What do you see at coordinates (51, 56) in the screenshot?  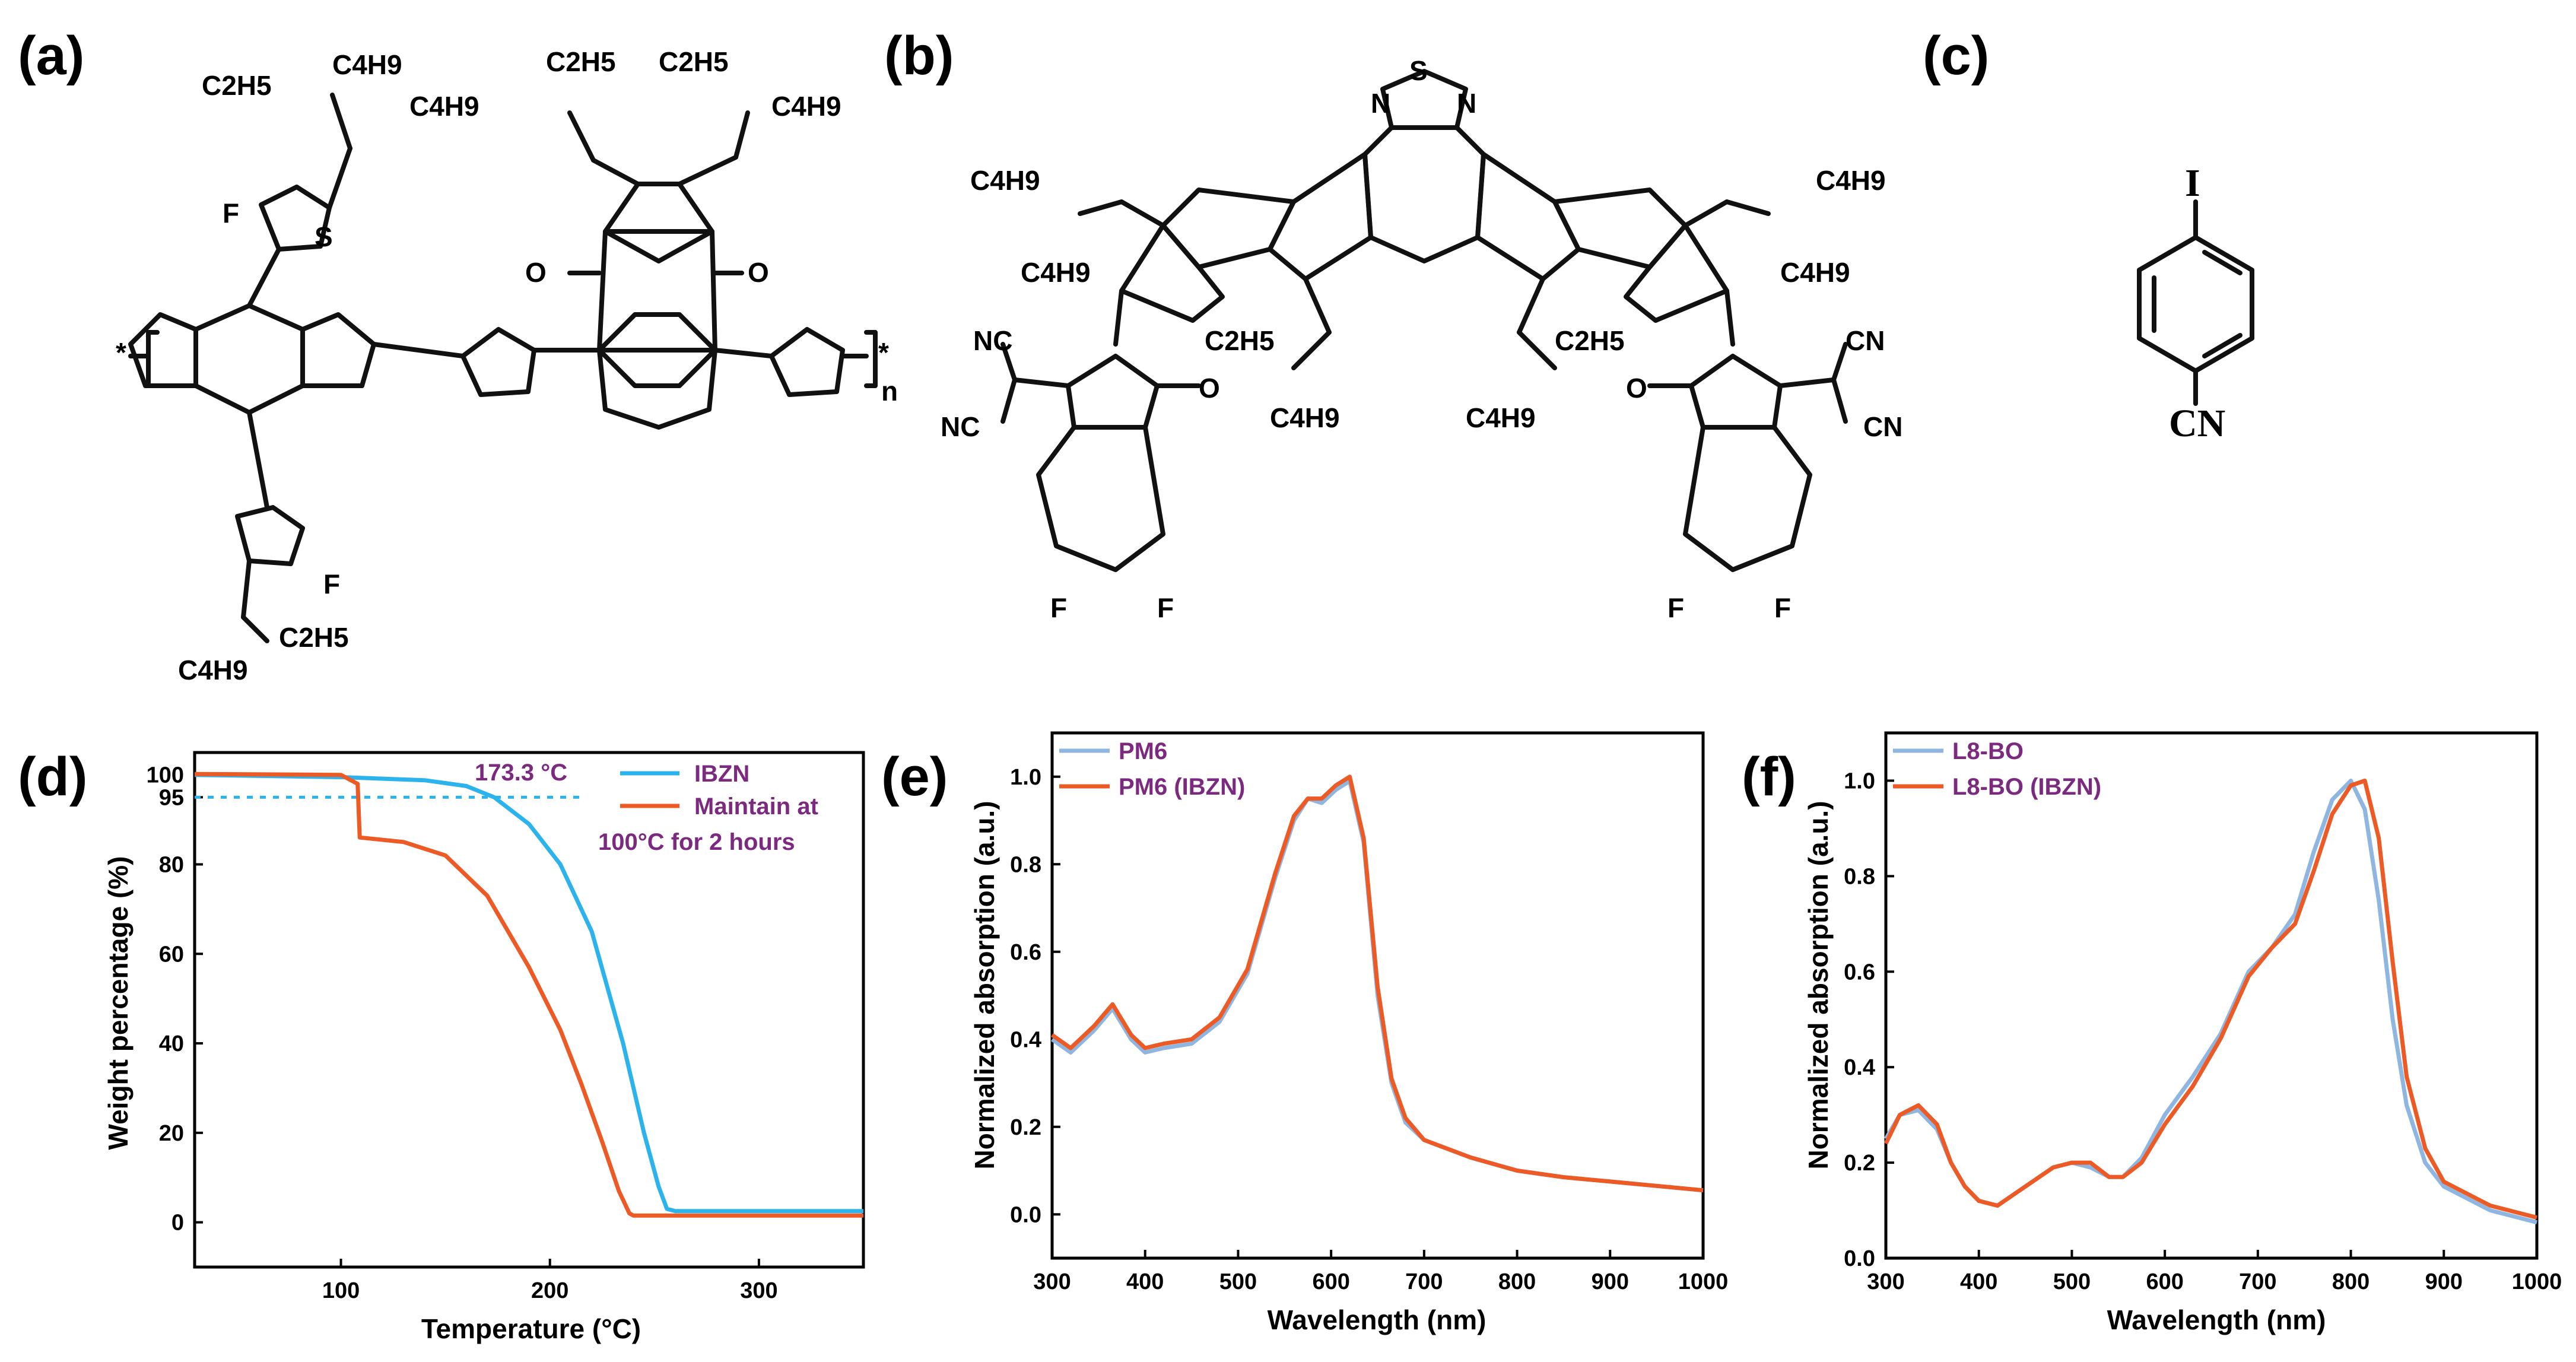 I see `panel-a-label: (a)` at bounding box center [51, 56].